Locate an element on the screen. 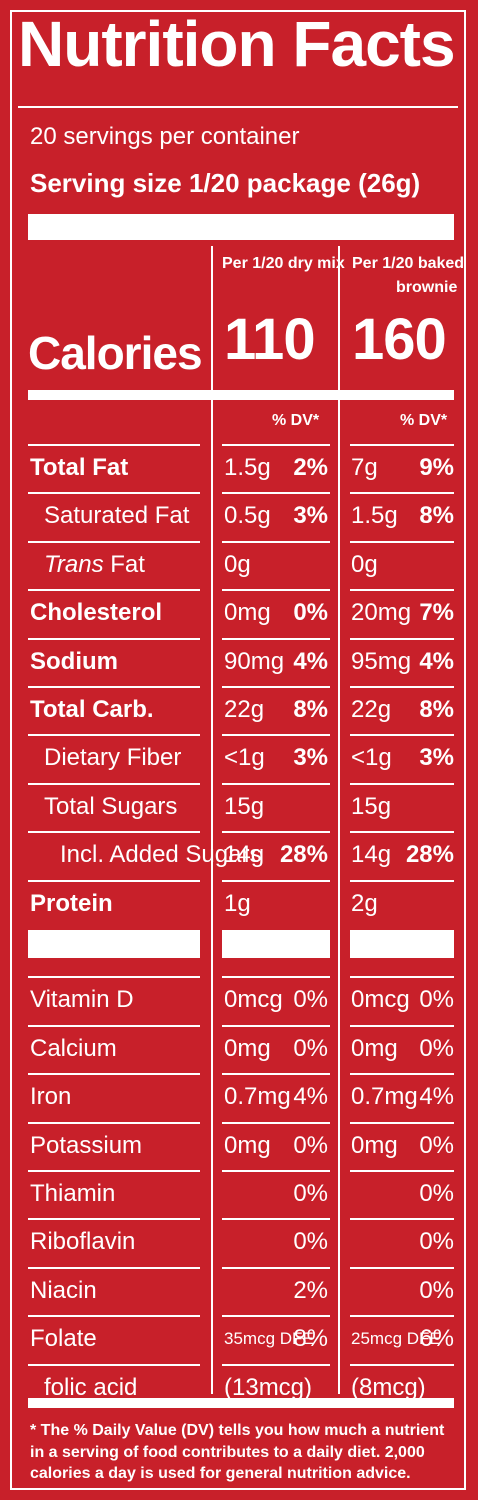 Image resolution: width=478 pixels, height=1500 pixels. nutrient-row: Incl. Added Sugars 14g 28% 14g 28% is located at coordinates (239, 855).